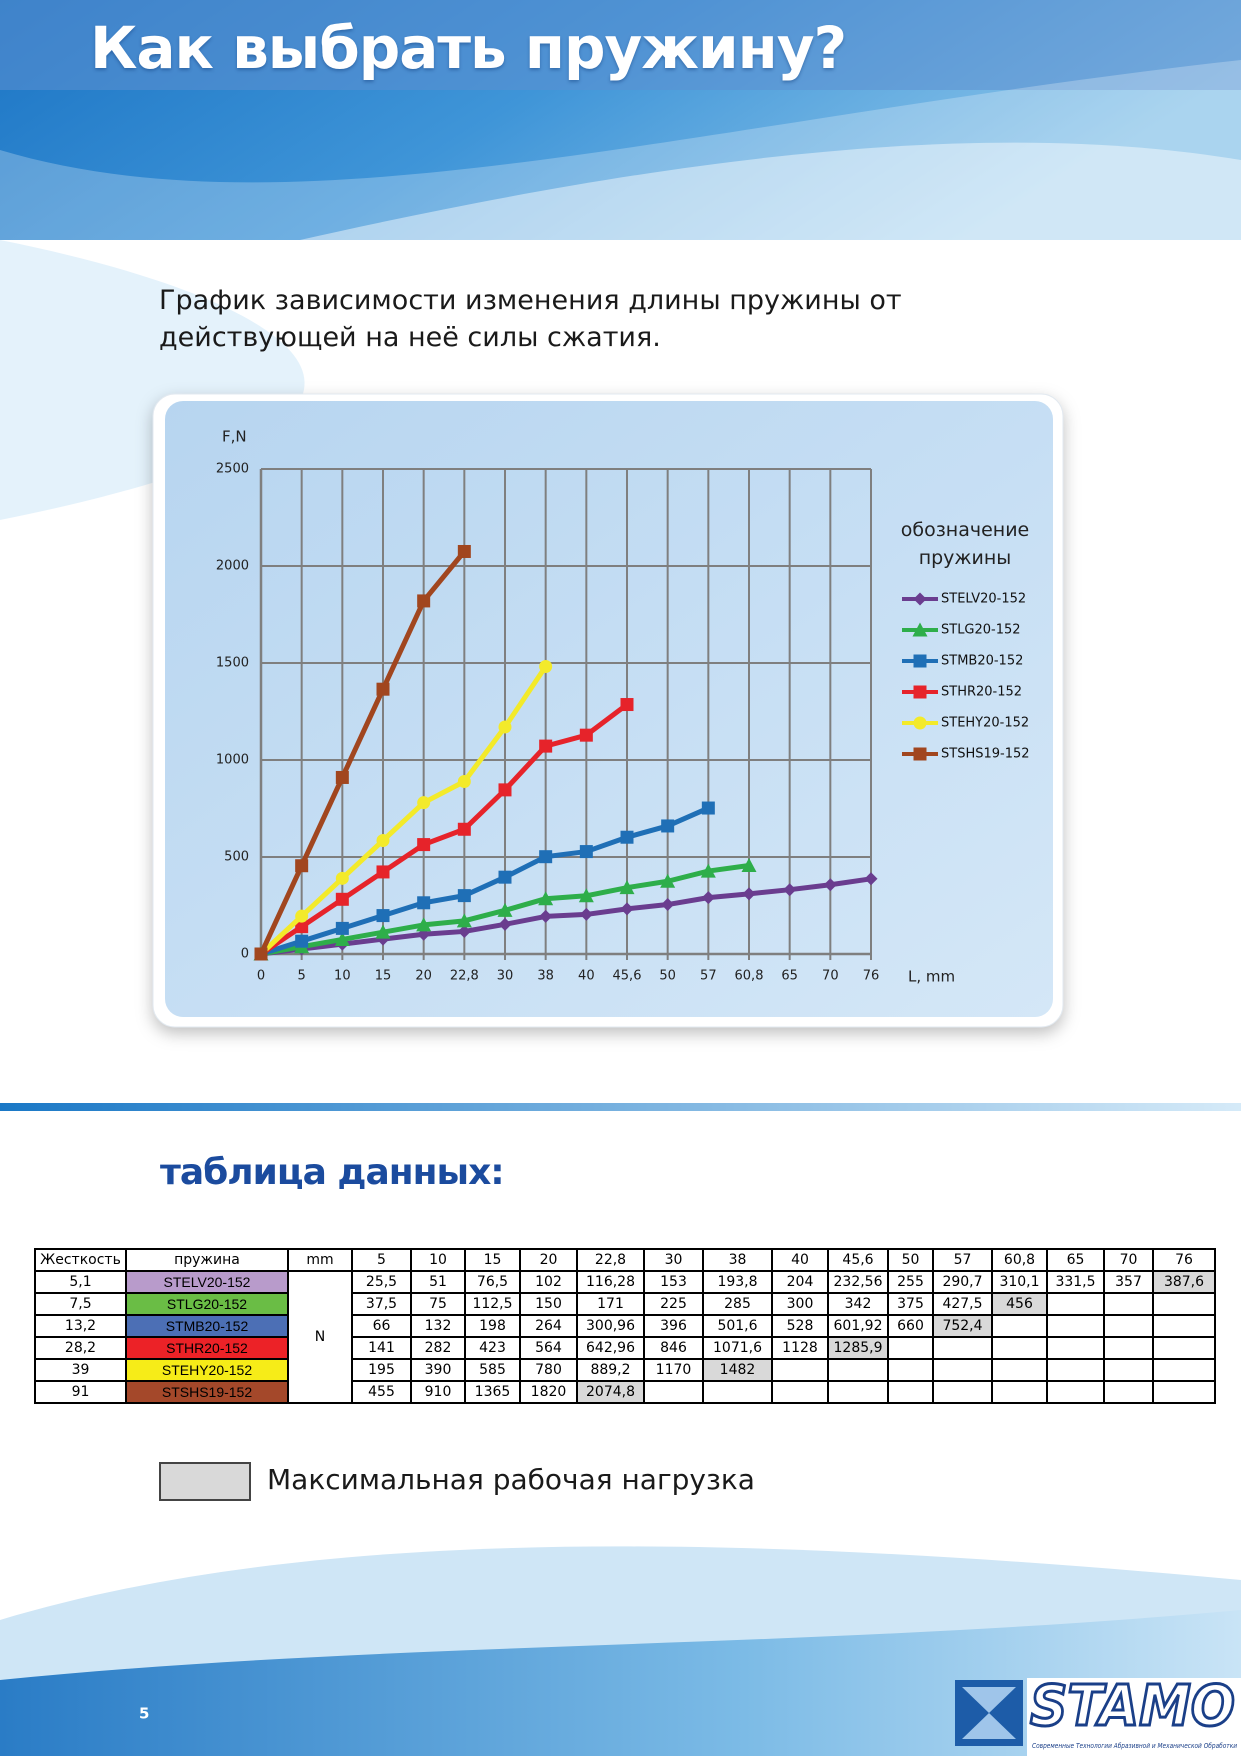 The width and height of the screenshot is (1241, 1756). Describe the element at coordinates (468, 48) in the screenshot. I see `page-title: Как выбрать пружину?` at that location.